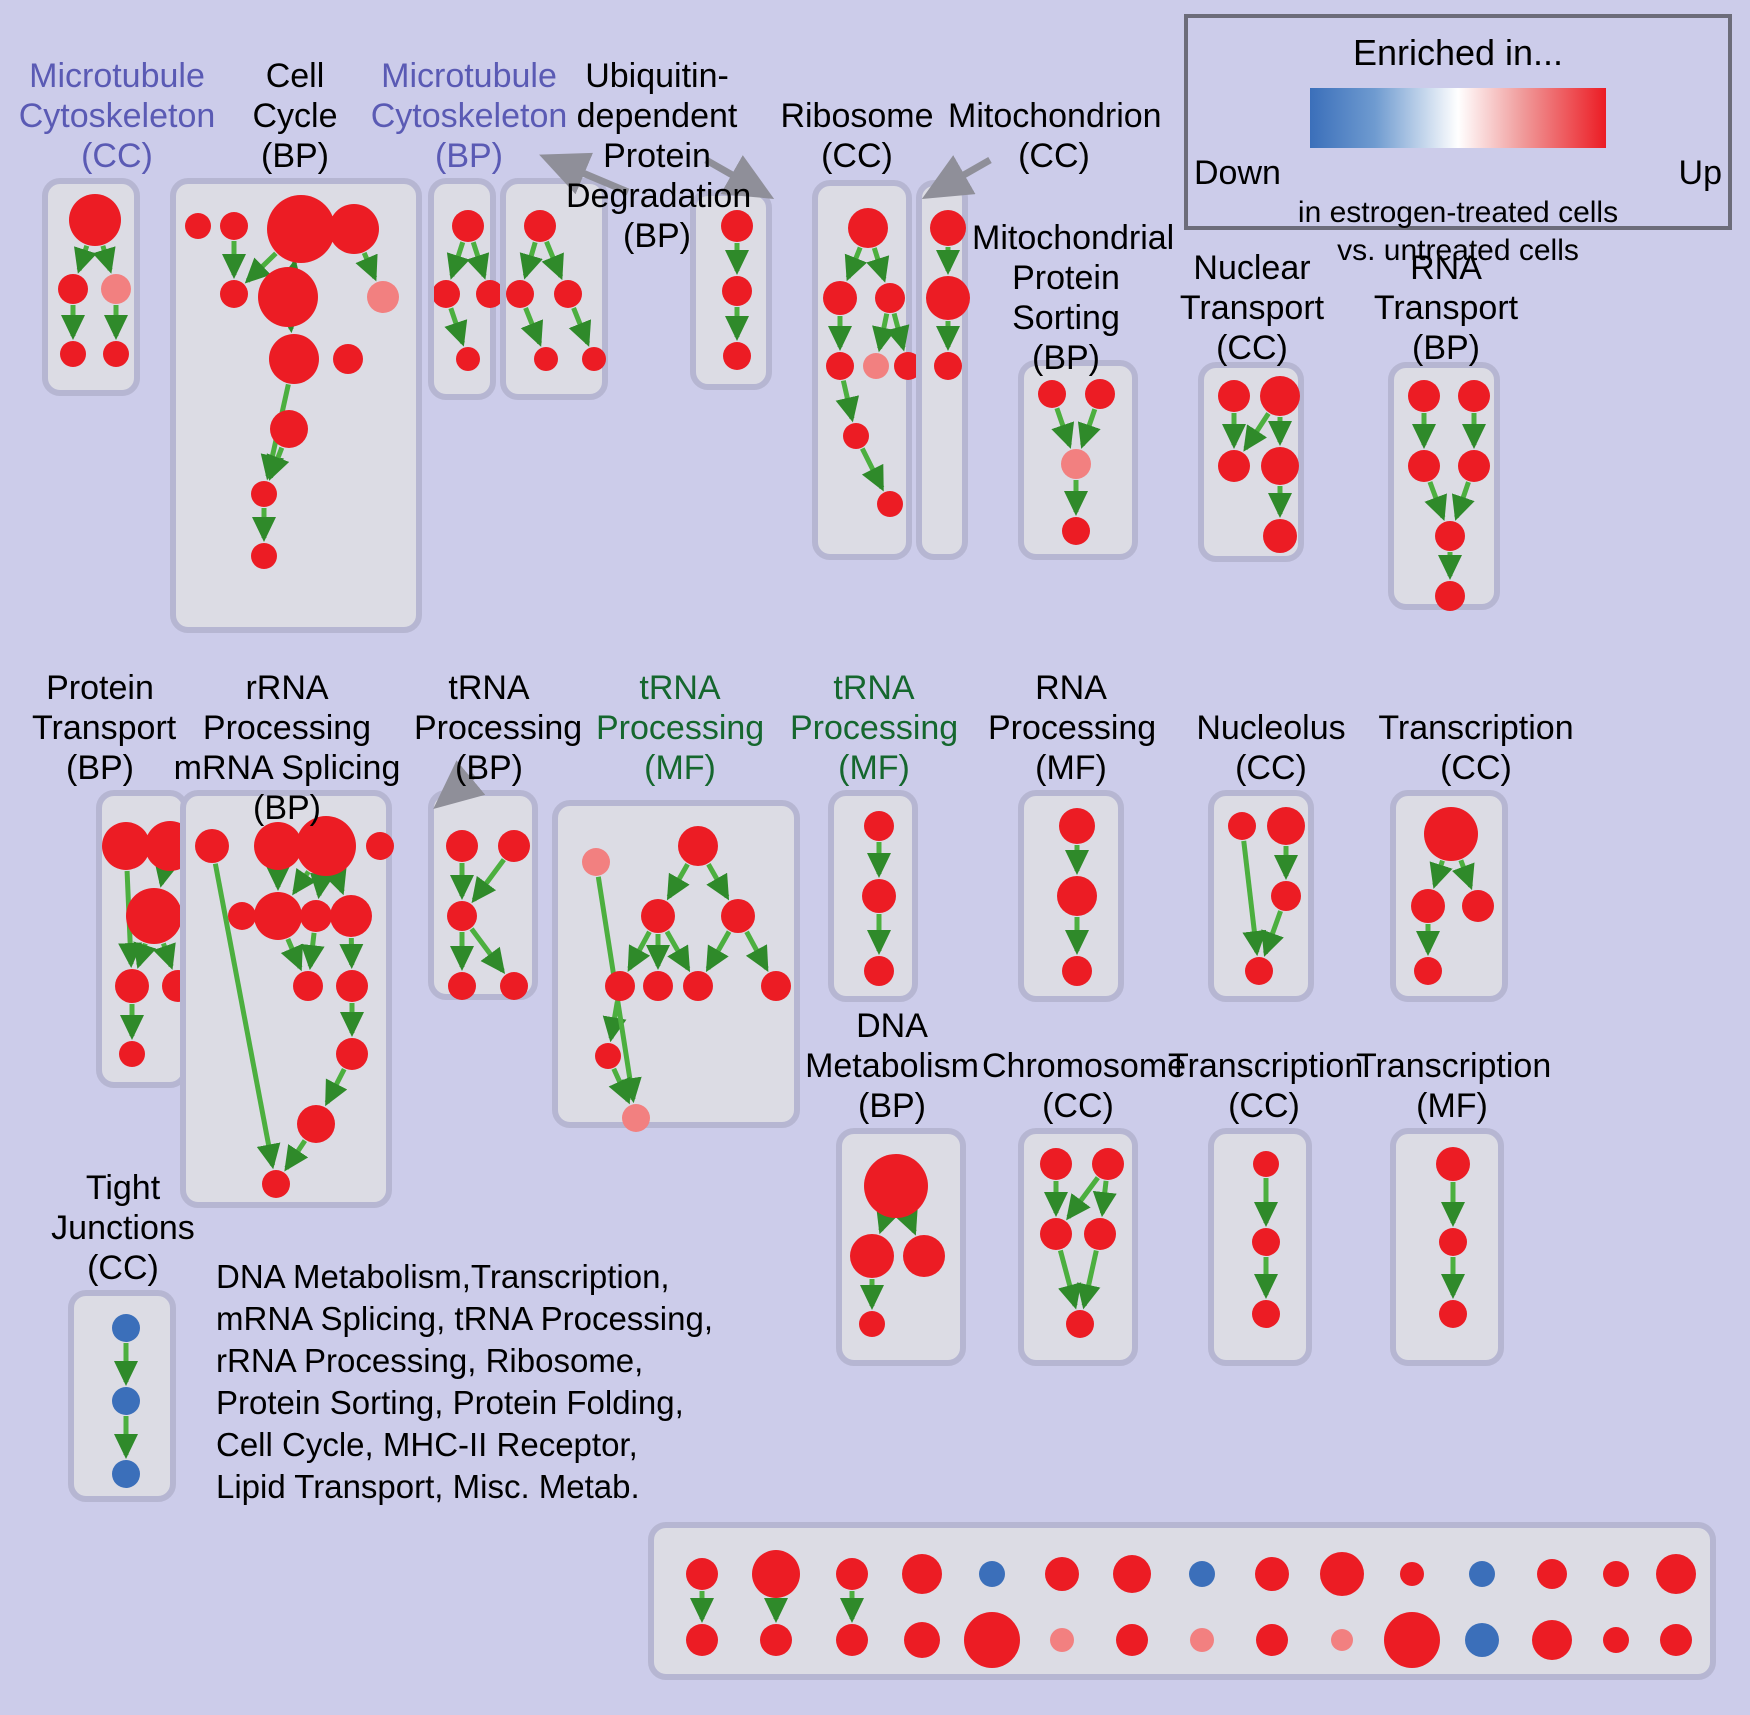 The width and height of the screenshot is (1750, 1715). What do you see at coordinates (483, 895) in the screenshot?
I see `cluster-box-trna-processing-bp` at bounding box center [483, 895].